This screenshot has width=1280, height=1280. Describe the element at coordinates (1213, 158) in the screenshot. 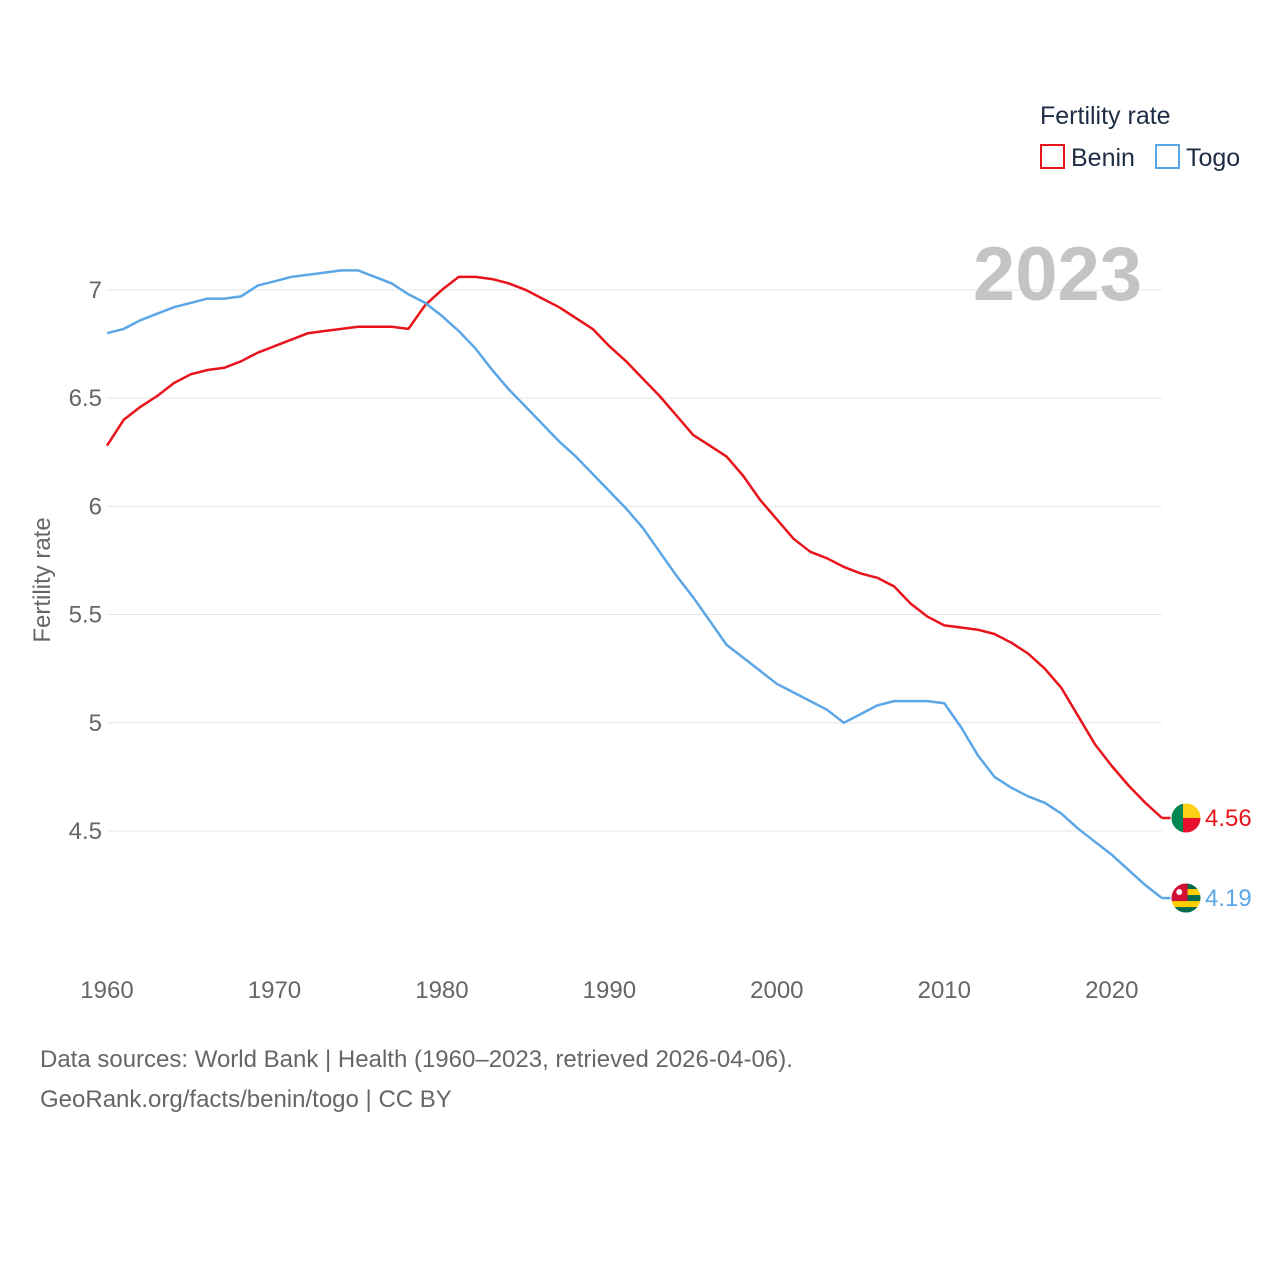

I see `legend-label-togo: Togo` at that location.